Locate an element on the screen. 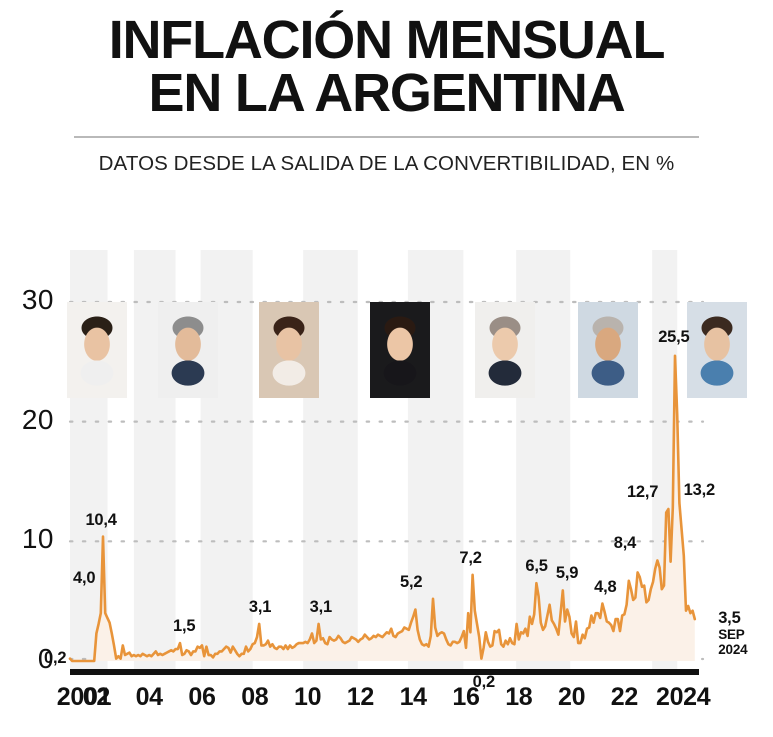 The height and width of the screenshot is (737, 773). data-label-12-7: 12,7 is located at coordinates (642, 492).